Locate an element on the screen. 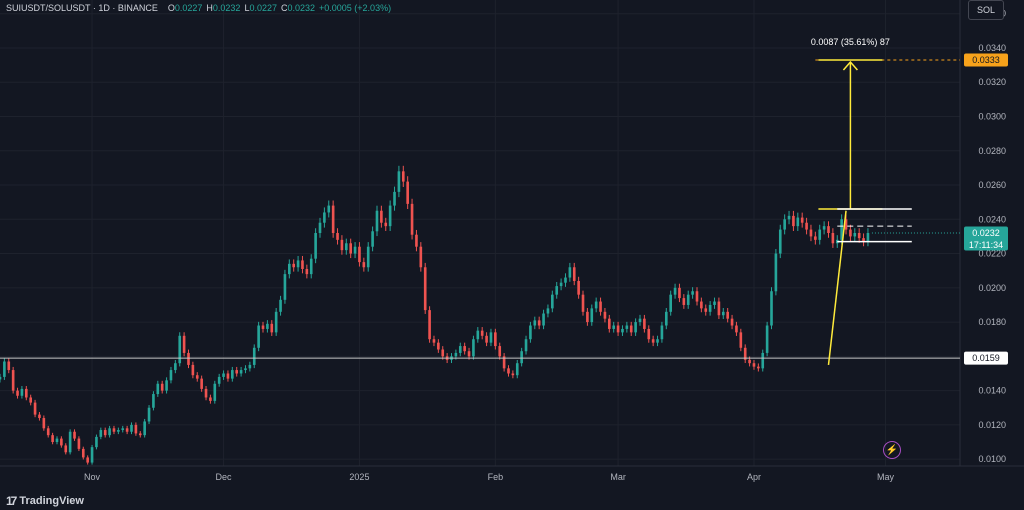  tradingview-logo: 17 TradingView is located at coordinates (45, 501).